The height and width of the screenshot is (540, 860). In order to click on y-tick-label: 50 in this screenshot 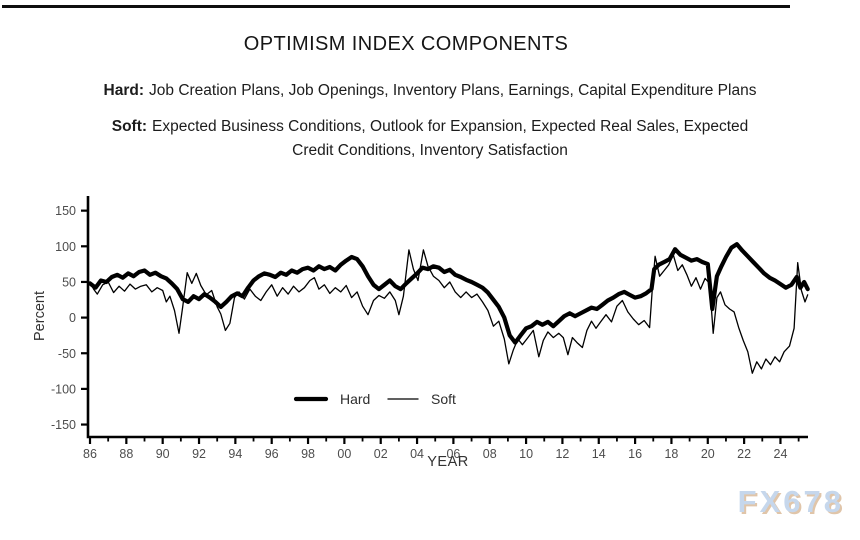, I will do `click(69, 282)`.